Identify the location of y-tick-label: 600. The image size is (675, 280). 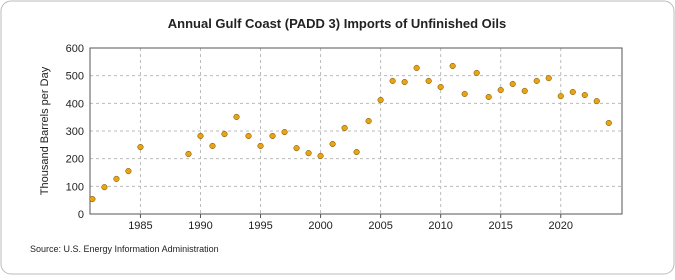
(75, 49).